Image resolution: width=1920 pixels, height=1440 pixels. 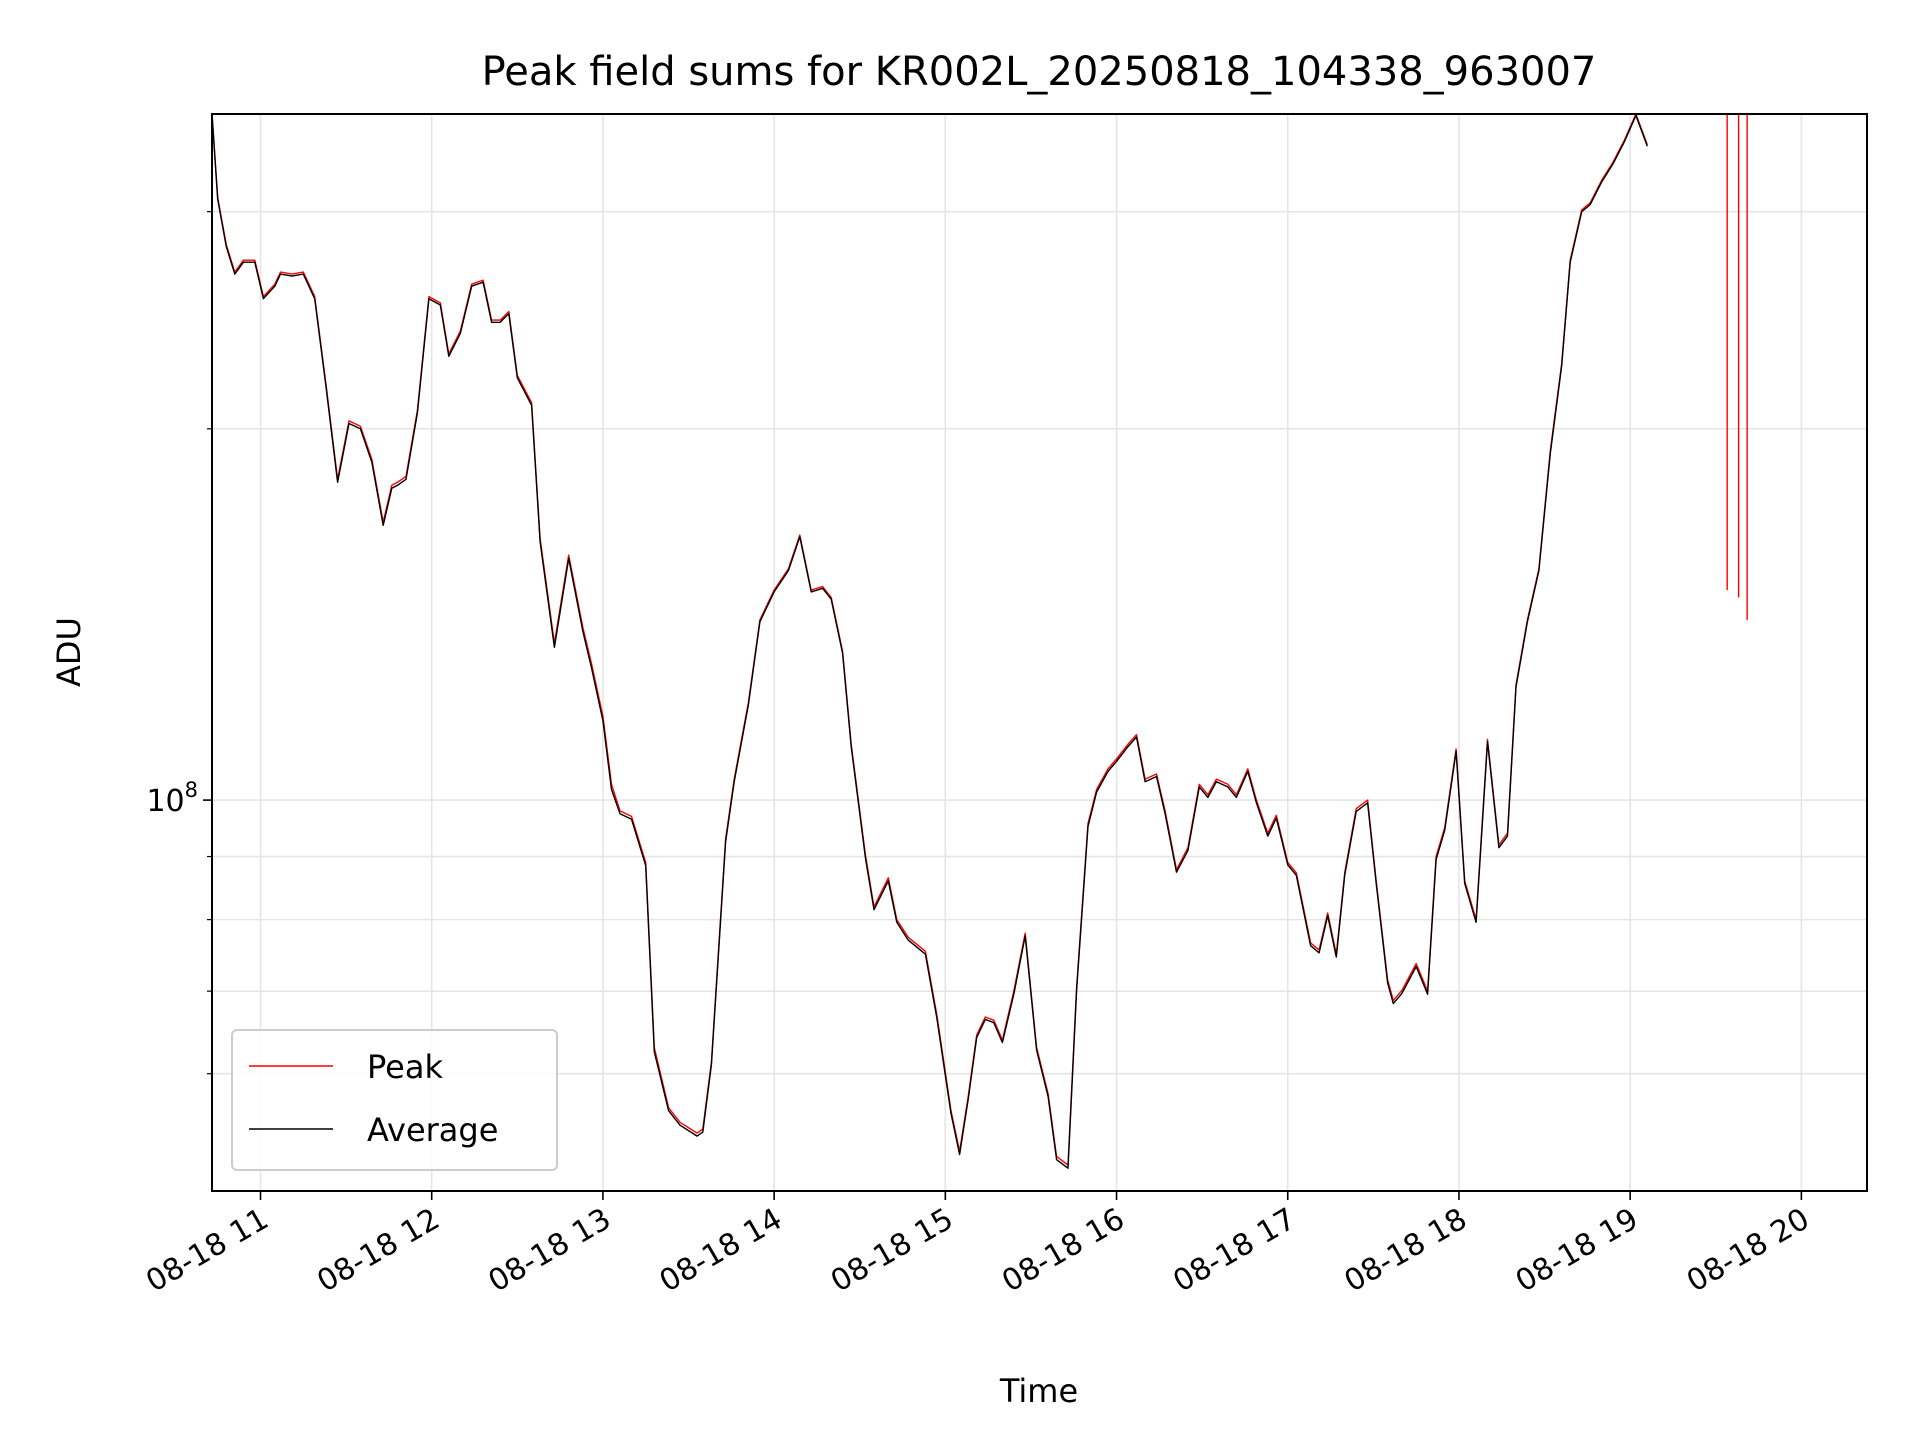 I want to click on x-tick-label: 08-18 14, so click(x=721, y=1251).